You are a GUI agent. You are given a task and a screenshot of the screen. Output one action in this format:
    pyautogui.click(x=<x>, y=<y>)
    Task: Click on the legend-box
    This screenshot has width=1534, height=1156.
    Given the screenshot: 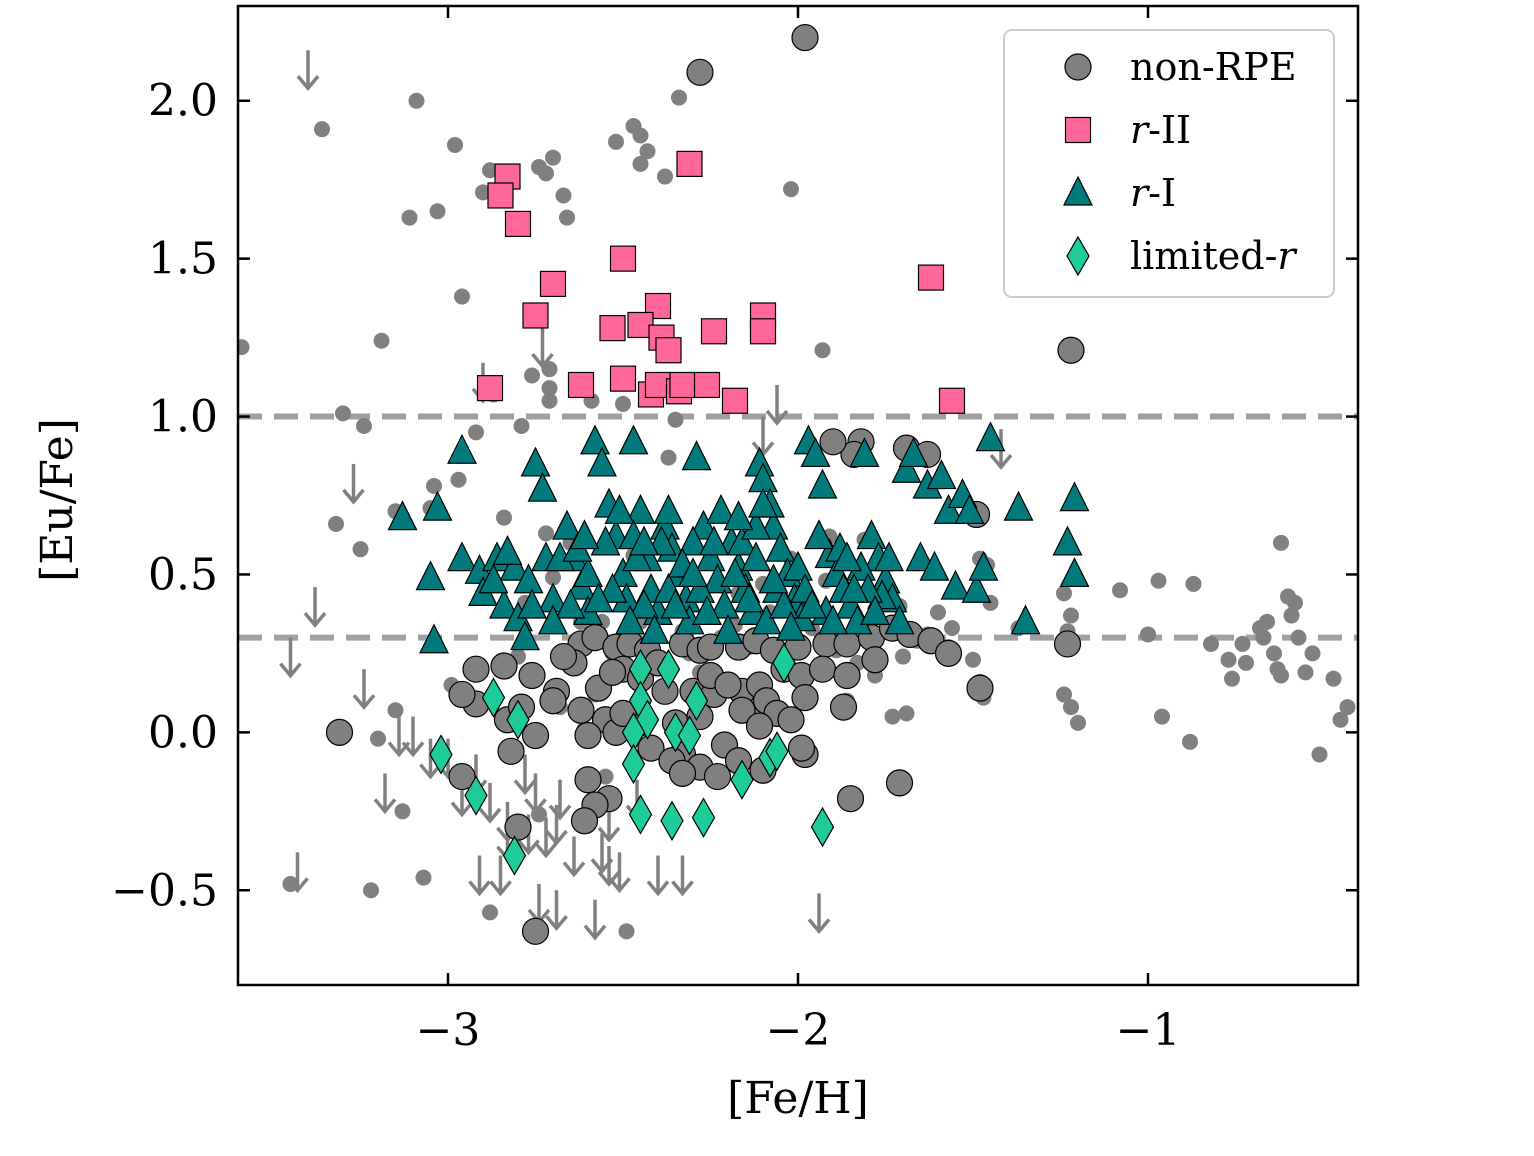 What is the action you would take?
    pyautogui.click(x=1169, y=163)
    